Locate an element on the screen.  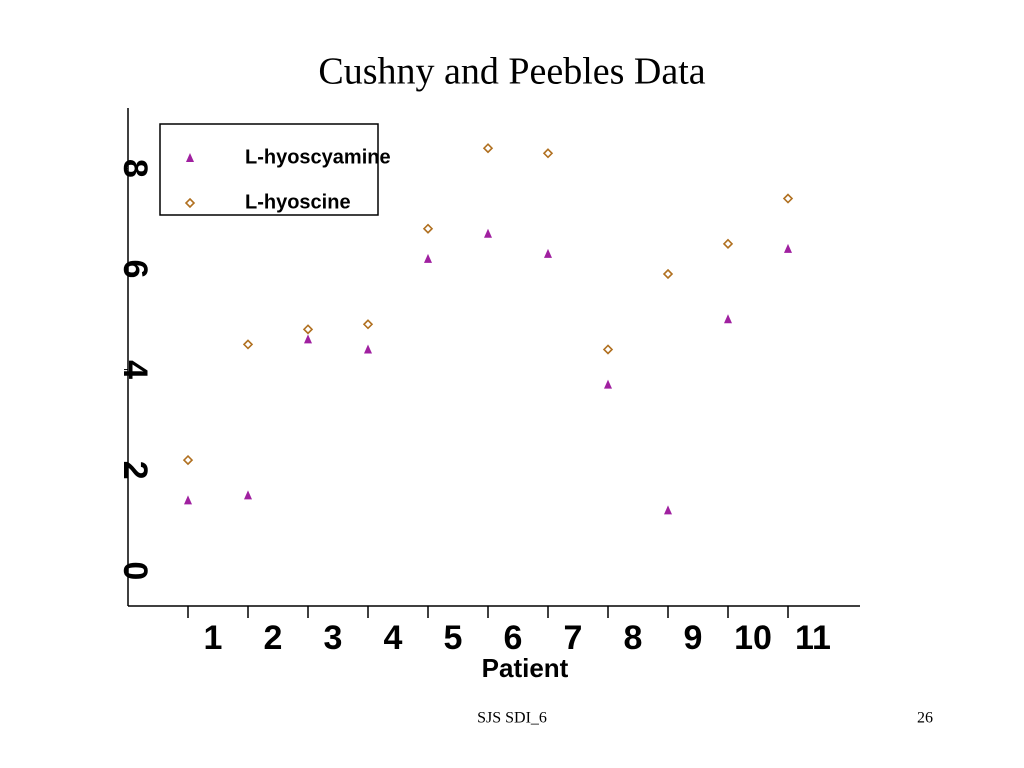
y-tick-label: 8 is located at coordinates (135, 168).